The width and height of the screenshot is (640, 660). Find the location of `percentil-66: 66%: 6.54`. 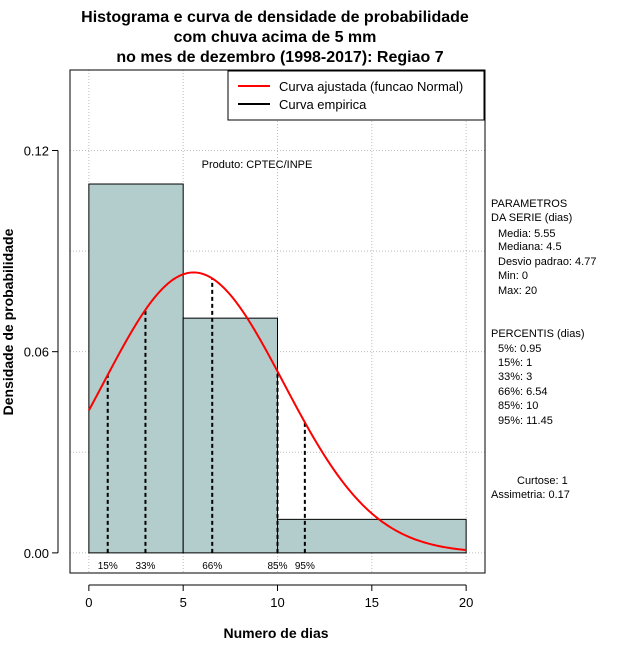

percentil-66: 66%: 6.54 is located at coordinates (523, 392).